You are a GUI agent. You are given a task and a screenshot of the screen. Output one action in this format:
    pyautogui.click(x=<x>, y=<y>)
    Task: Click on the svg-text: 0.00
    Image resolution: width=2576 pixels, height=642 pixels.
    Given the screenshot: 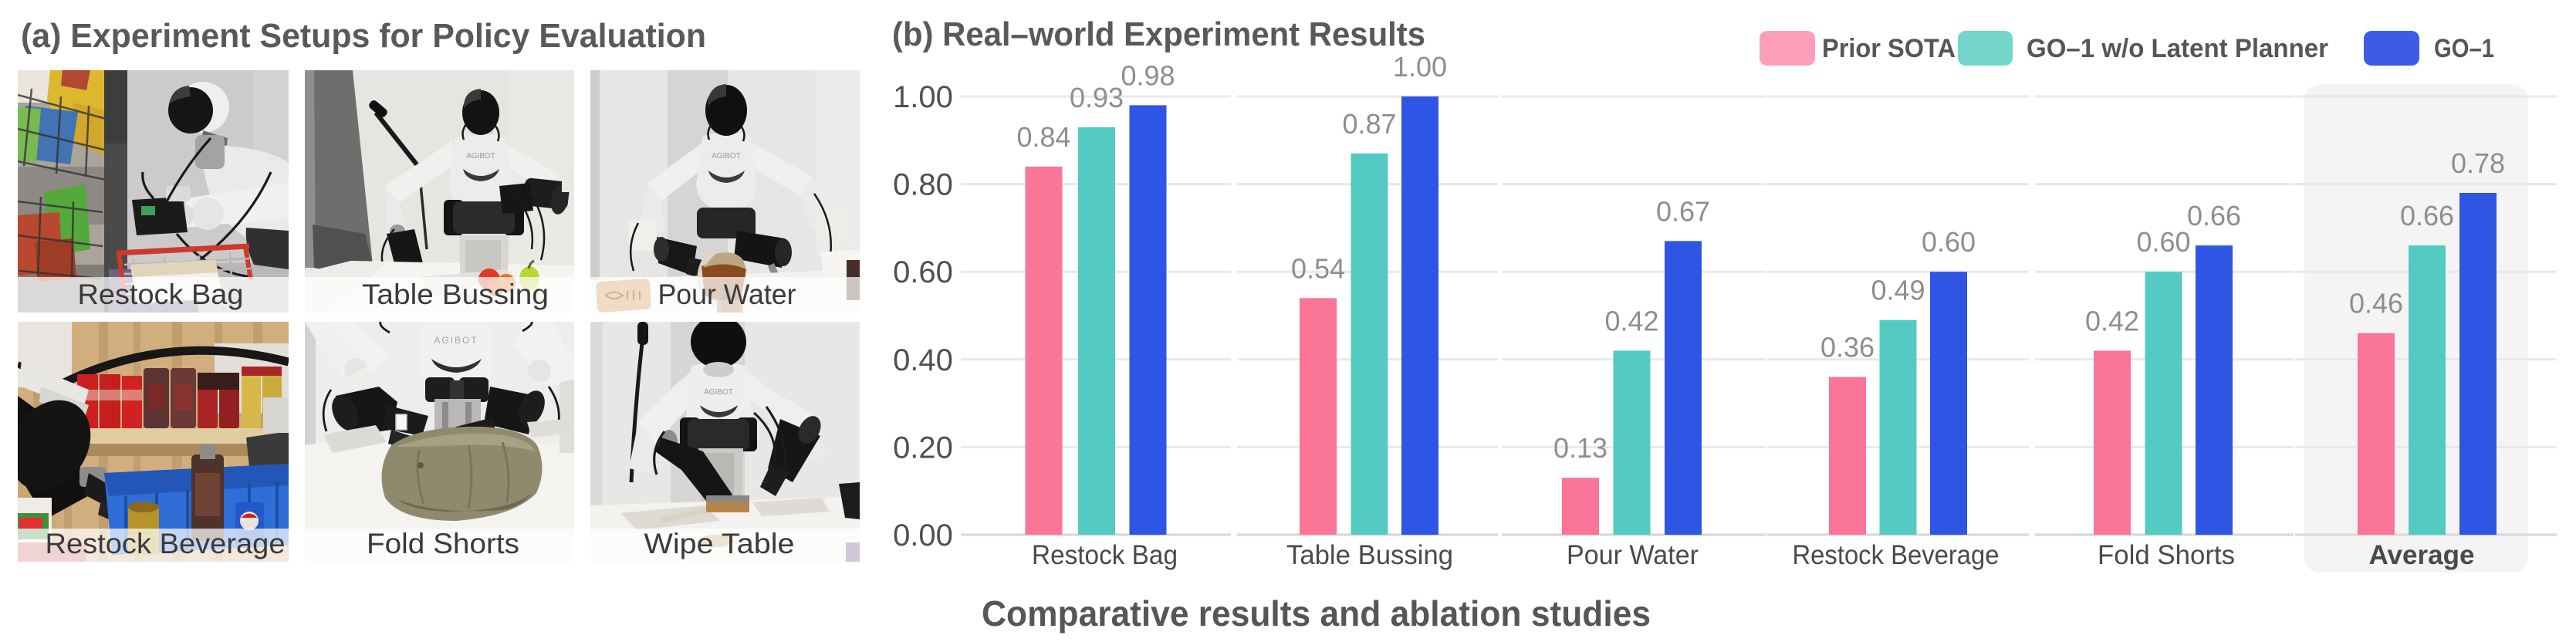 What is the action you would take?
    pyautogui.click(x=923, y=535)
    